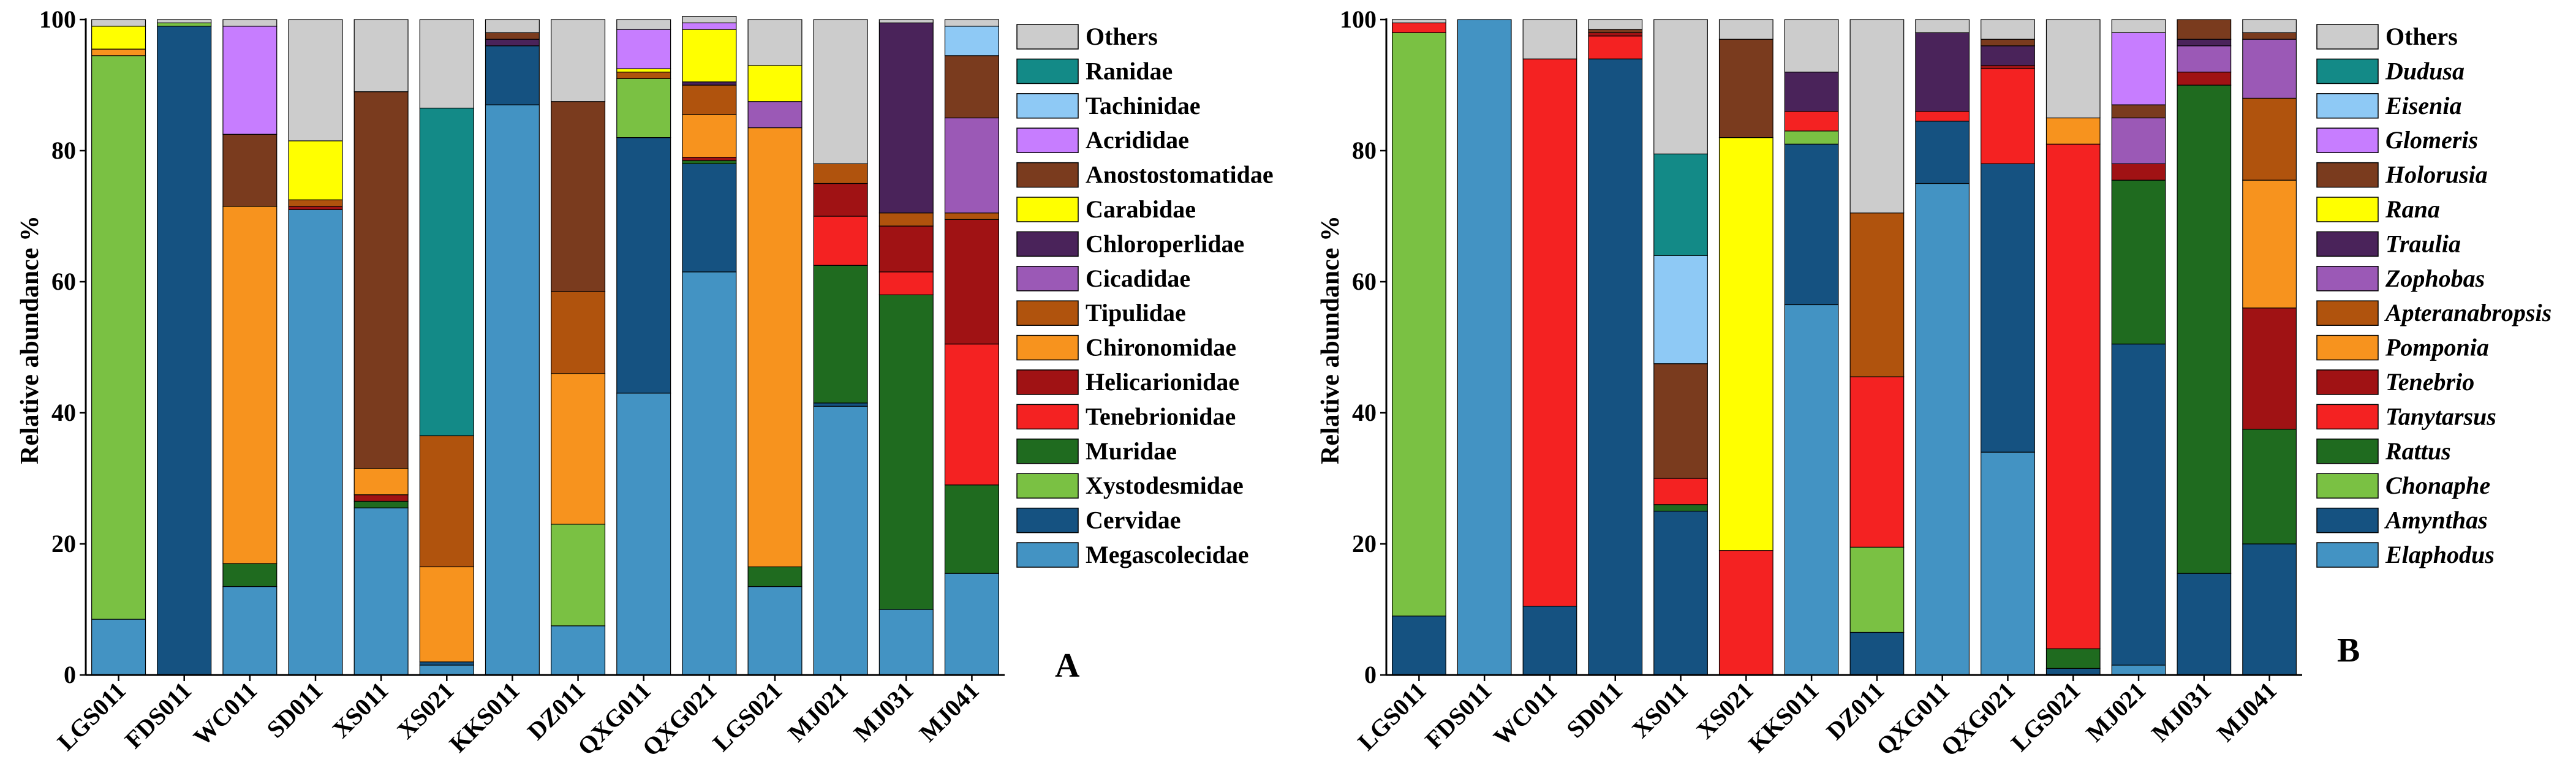 The image size is (2576, 784). Describe the element at coordinates (2138, 172) in the screenshot. I see `panel-b-segment-mj021-tenebrio` at that location.